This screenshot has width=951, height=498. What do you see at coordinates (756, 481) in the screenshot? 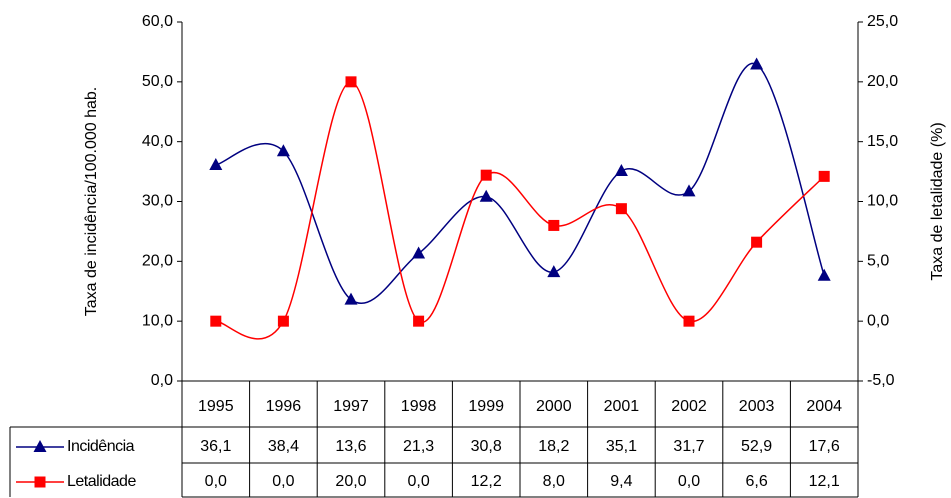
I see `table-value: 6,6` at bounding box center [756, 481].